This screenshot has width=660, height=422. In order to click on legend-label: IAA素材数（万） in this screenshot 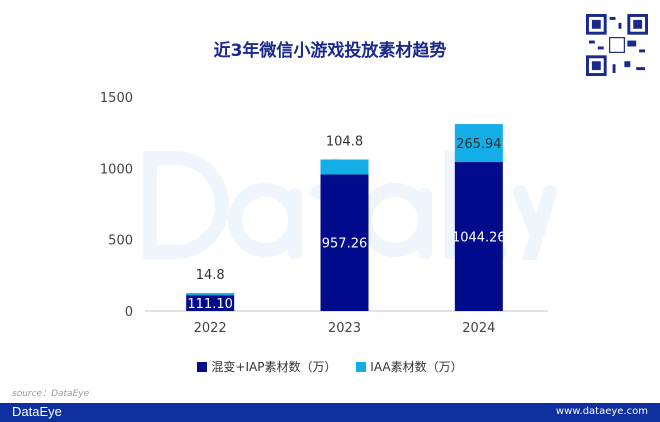, I will do `click(416, 367)`.